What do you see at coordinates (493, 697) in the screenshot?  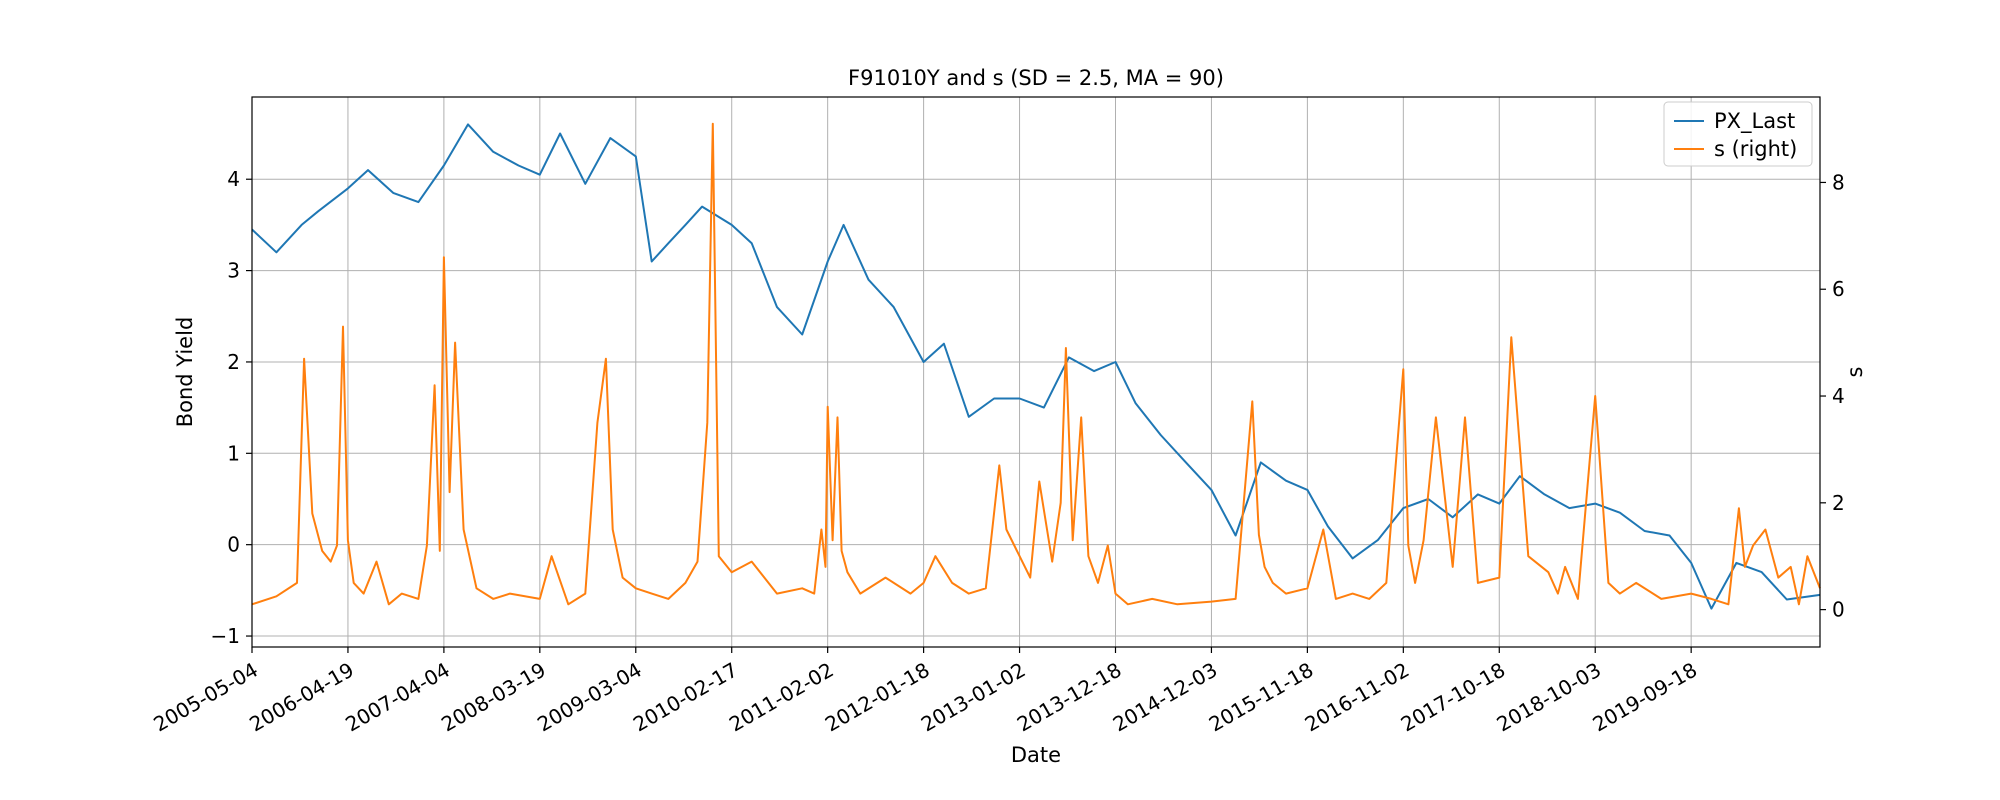 I see `x-tick-label: 2008-03-19` at bounding box center [493, 697].